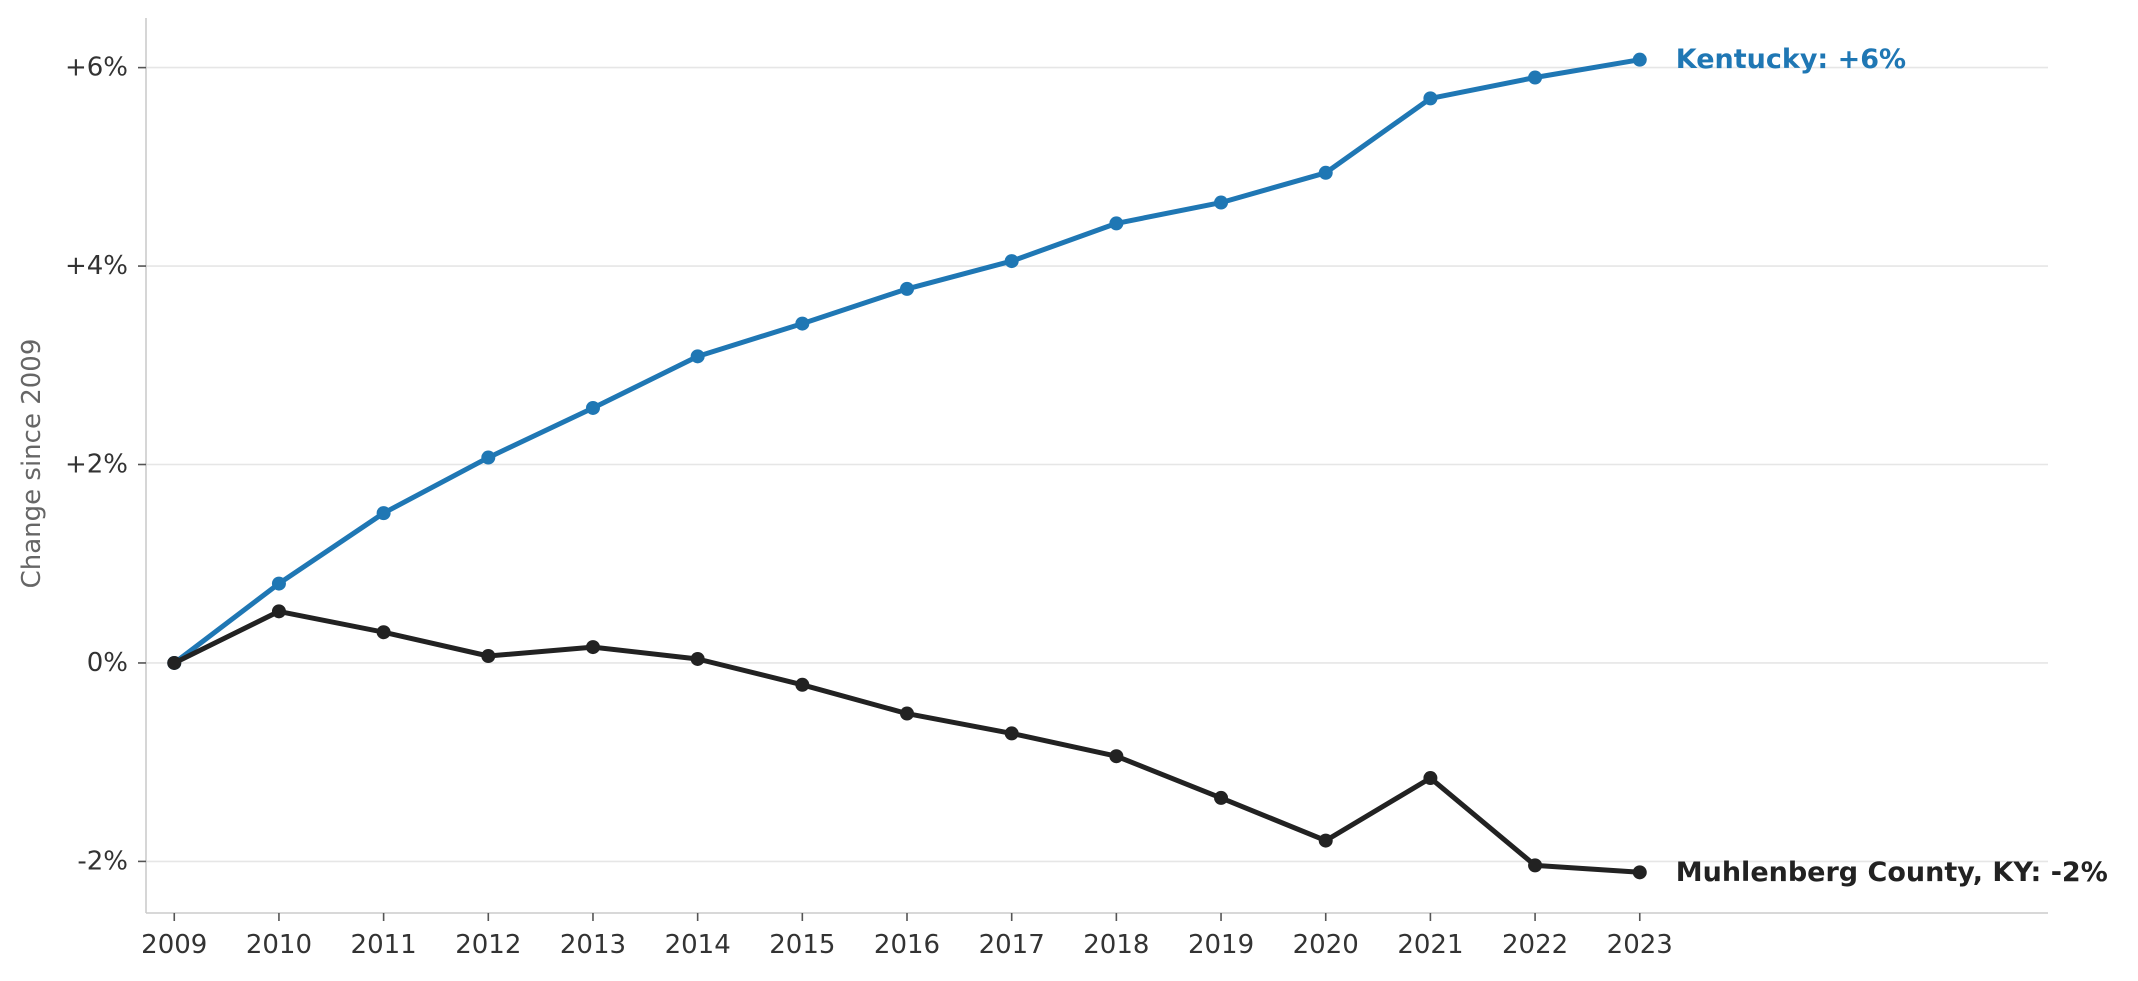 The height and width of the screenshot is (981, 2138). What do you see at coordinates (1221, 945) in the screenshot?
I see `x-tick-label: 2019` at bounding box center [1221, 945].